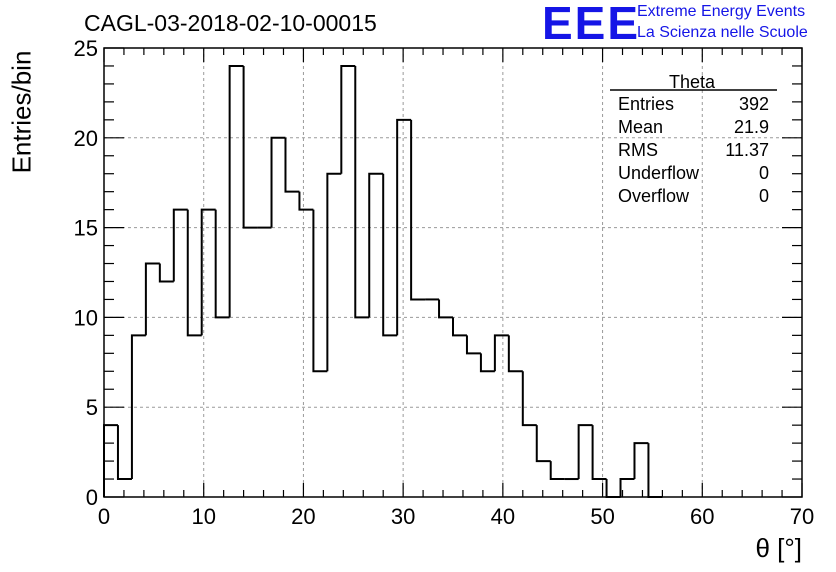 The height and width of the screenshot is (572, 836). Describe the element at coordinates (230, 23) in the screenshot. I see `chart-title: CAGL-03-2018-02-10-00015` at that location.